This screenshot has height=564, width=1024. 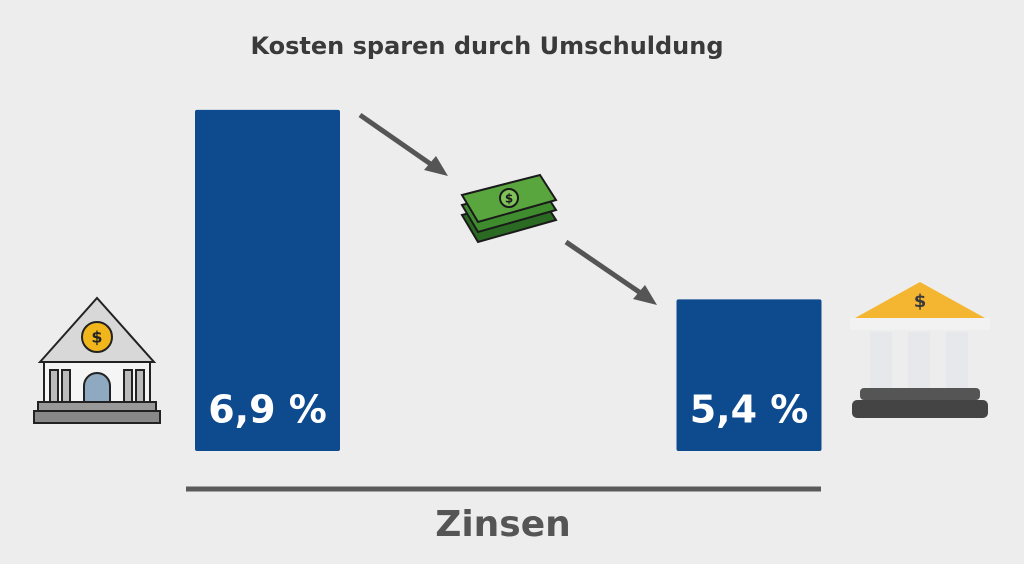 I want to click on value-label: 5,4 %, so click(x=749, y=410).